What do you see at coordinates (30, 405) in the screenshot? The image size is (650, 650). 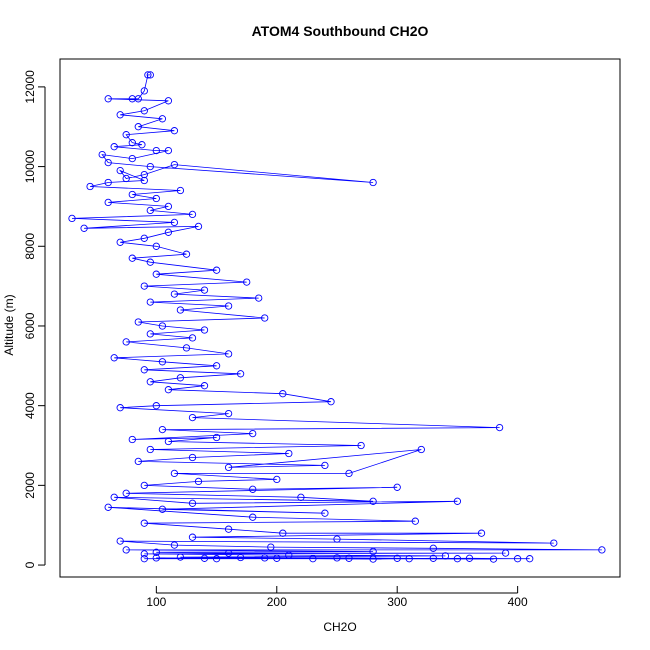 I see `y-tick-label: 4000` at bounding box center [30, 405].